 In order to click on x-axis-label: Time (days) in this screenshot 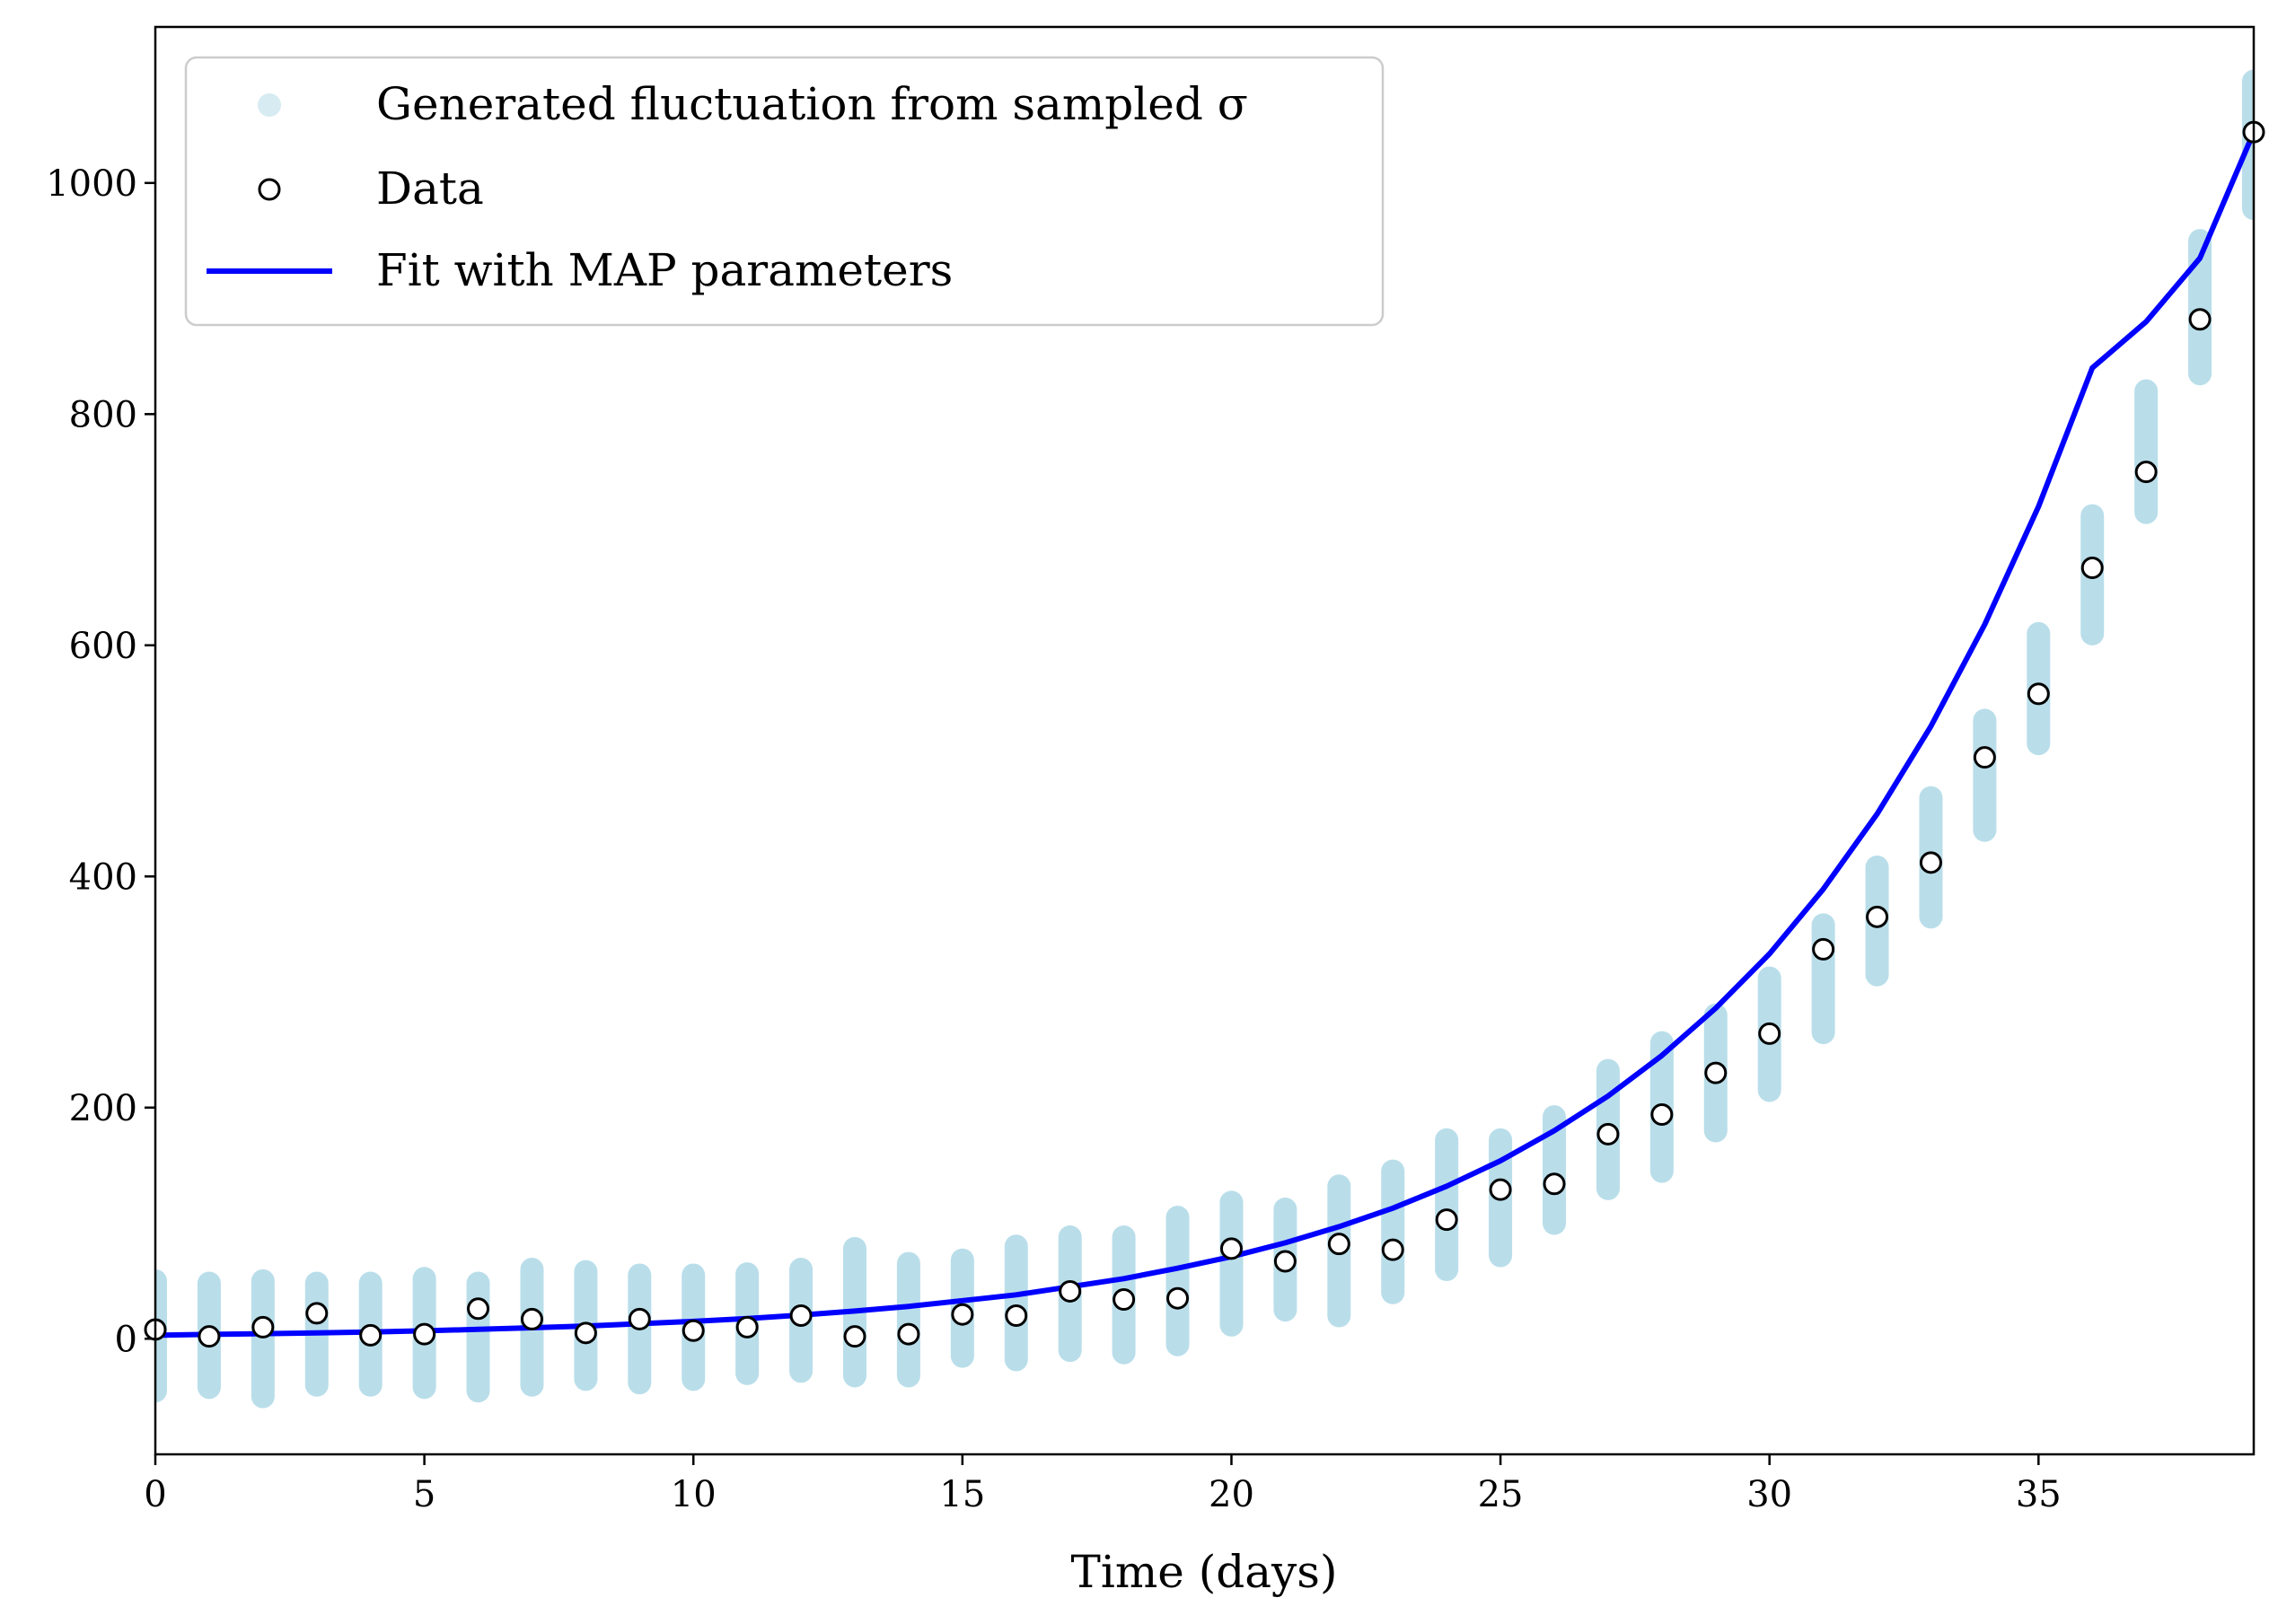, I will do `click(1204, 1572)`.